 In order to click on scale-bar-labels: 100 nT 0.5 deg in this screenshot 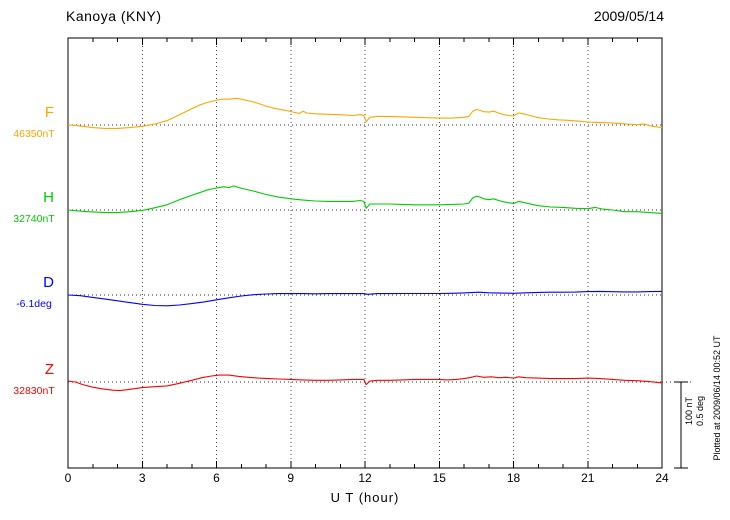, I will do `click(697, 411)`.